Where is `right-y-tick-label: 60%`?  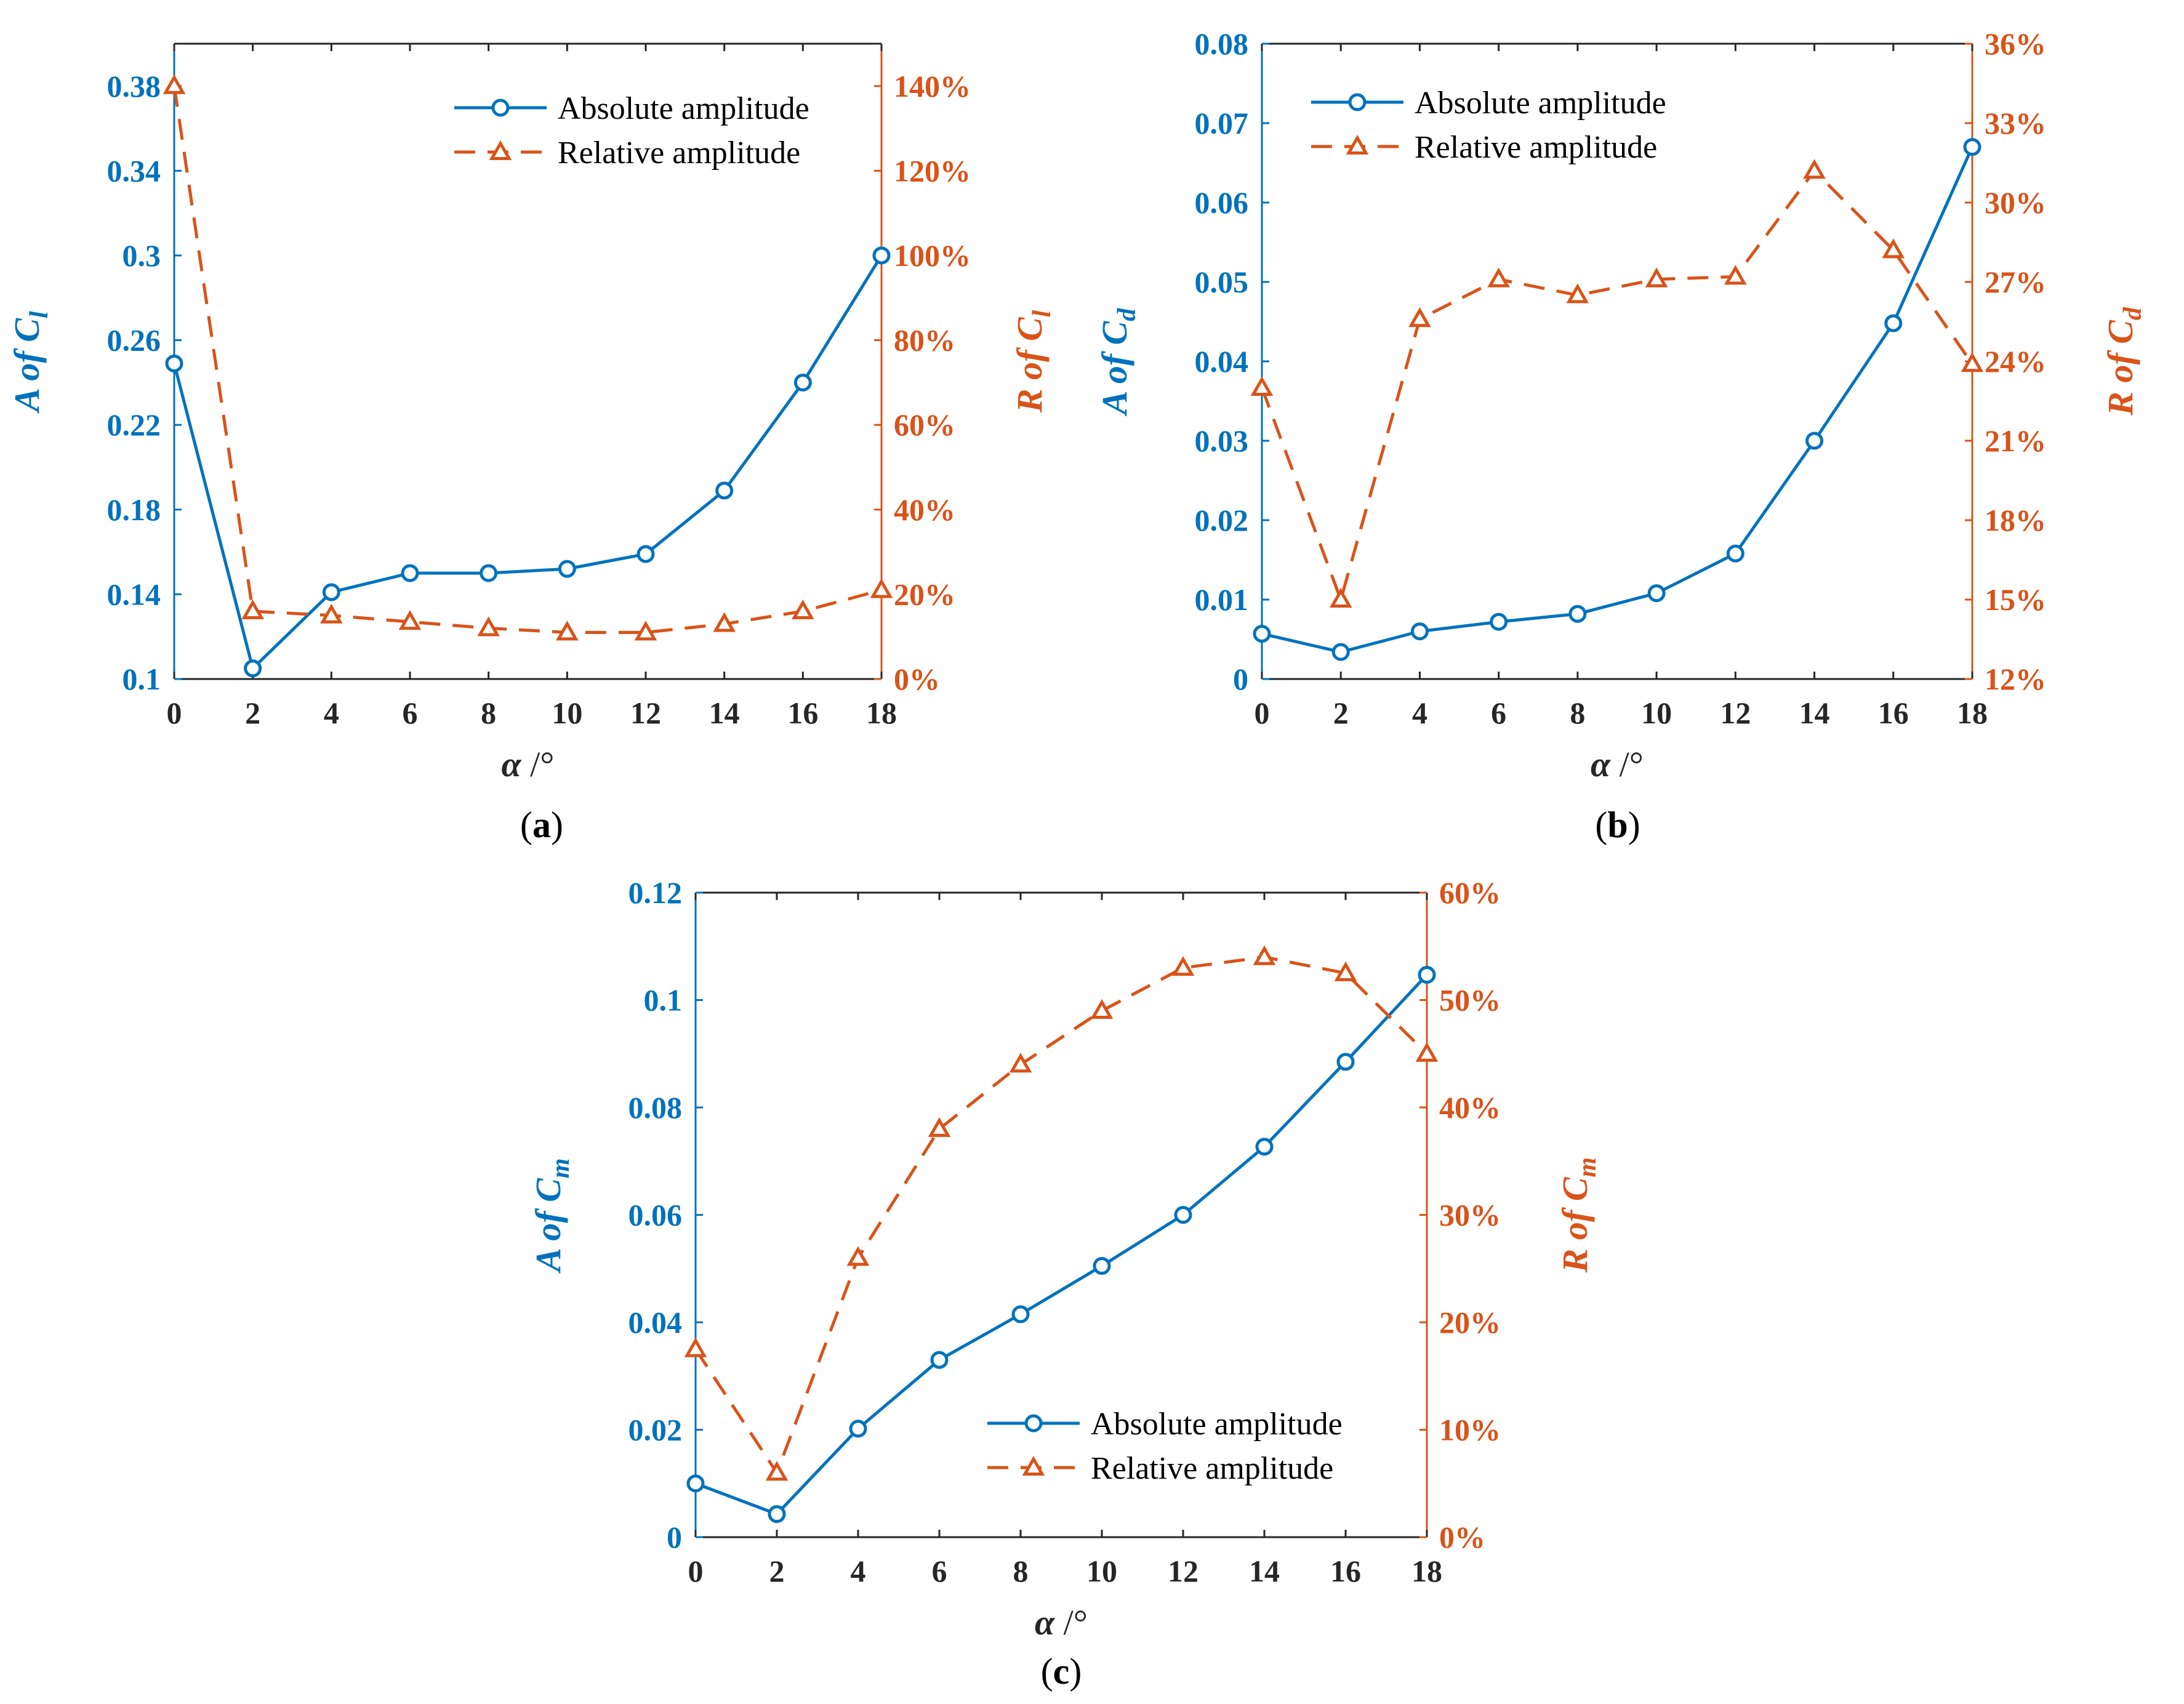 right-y-tick-label: 60% is located at coordinates (925, 425).